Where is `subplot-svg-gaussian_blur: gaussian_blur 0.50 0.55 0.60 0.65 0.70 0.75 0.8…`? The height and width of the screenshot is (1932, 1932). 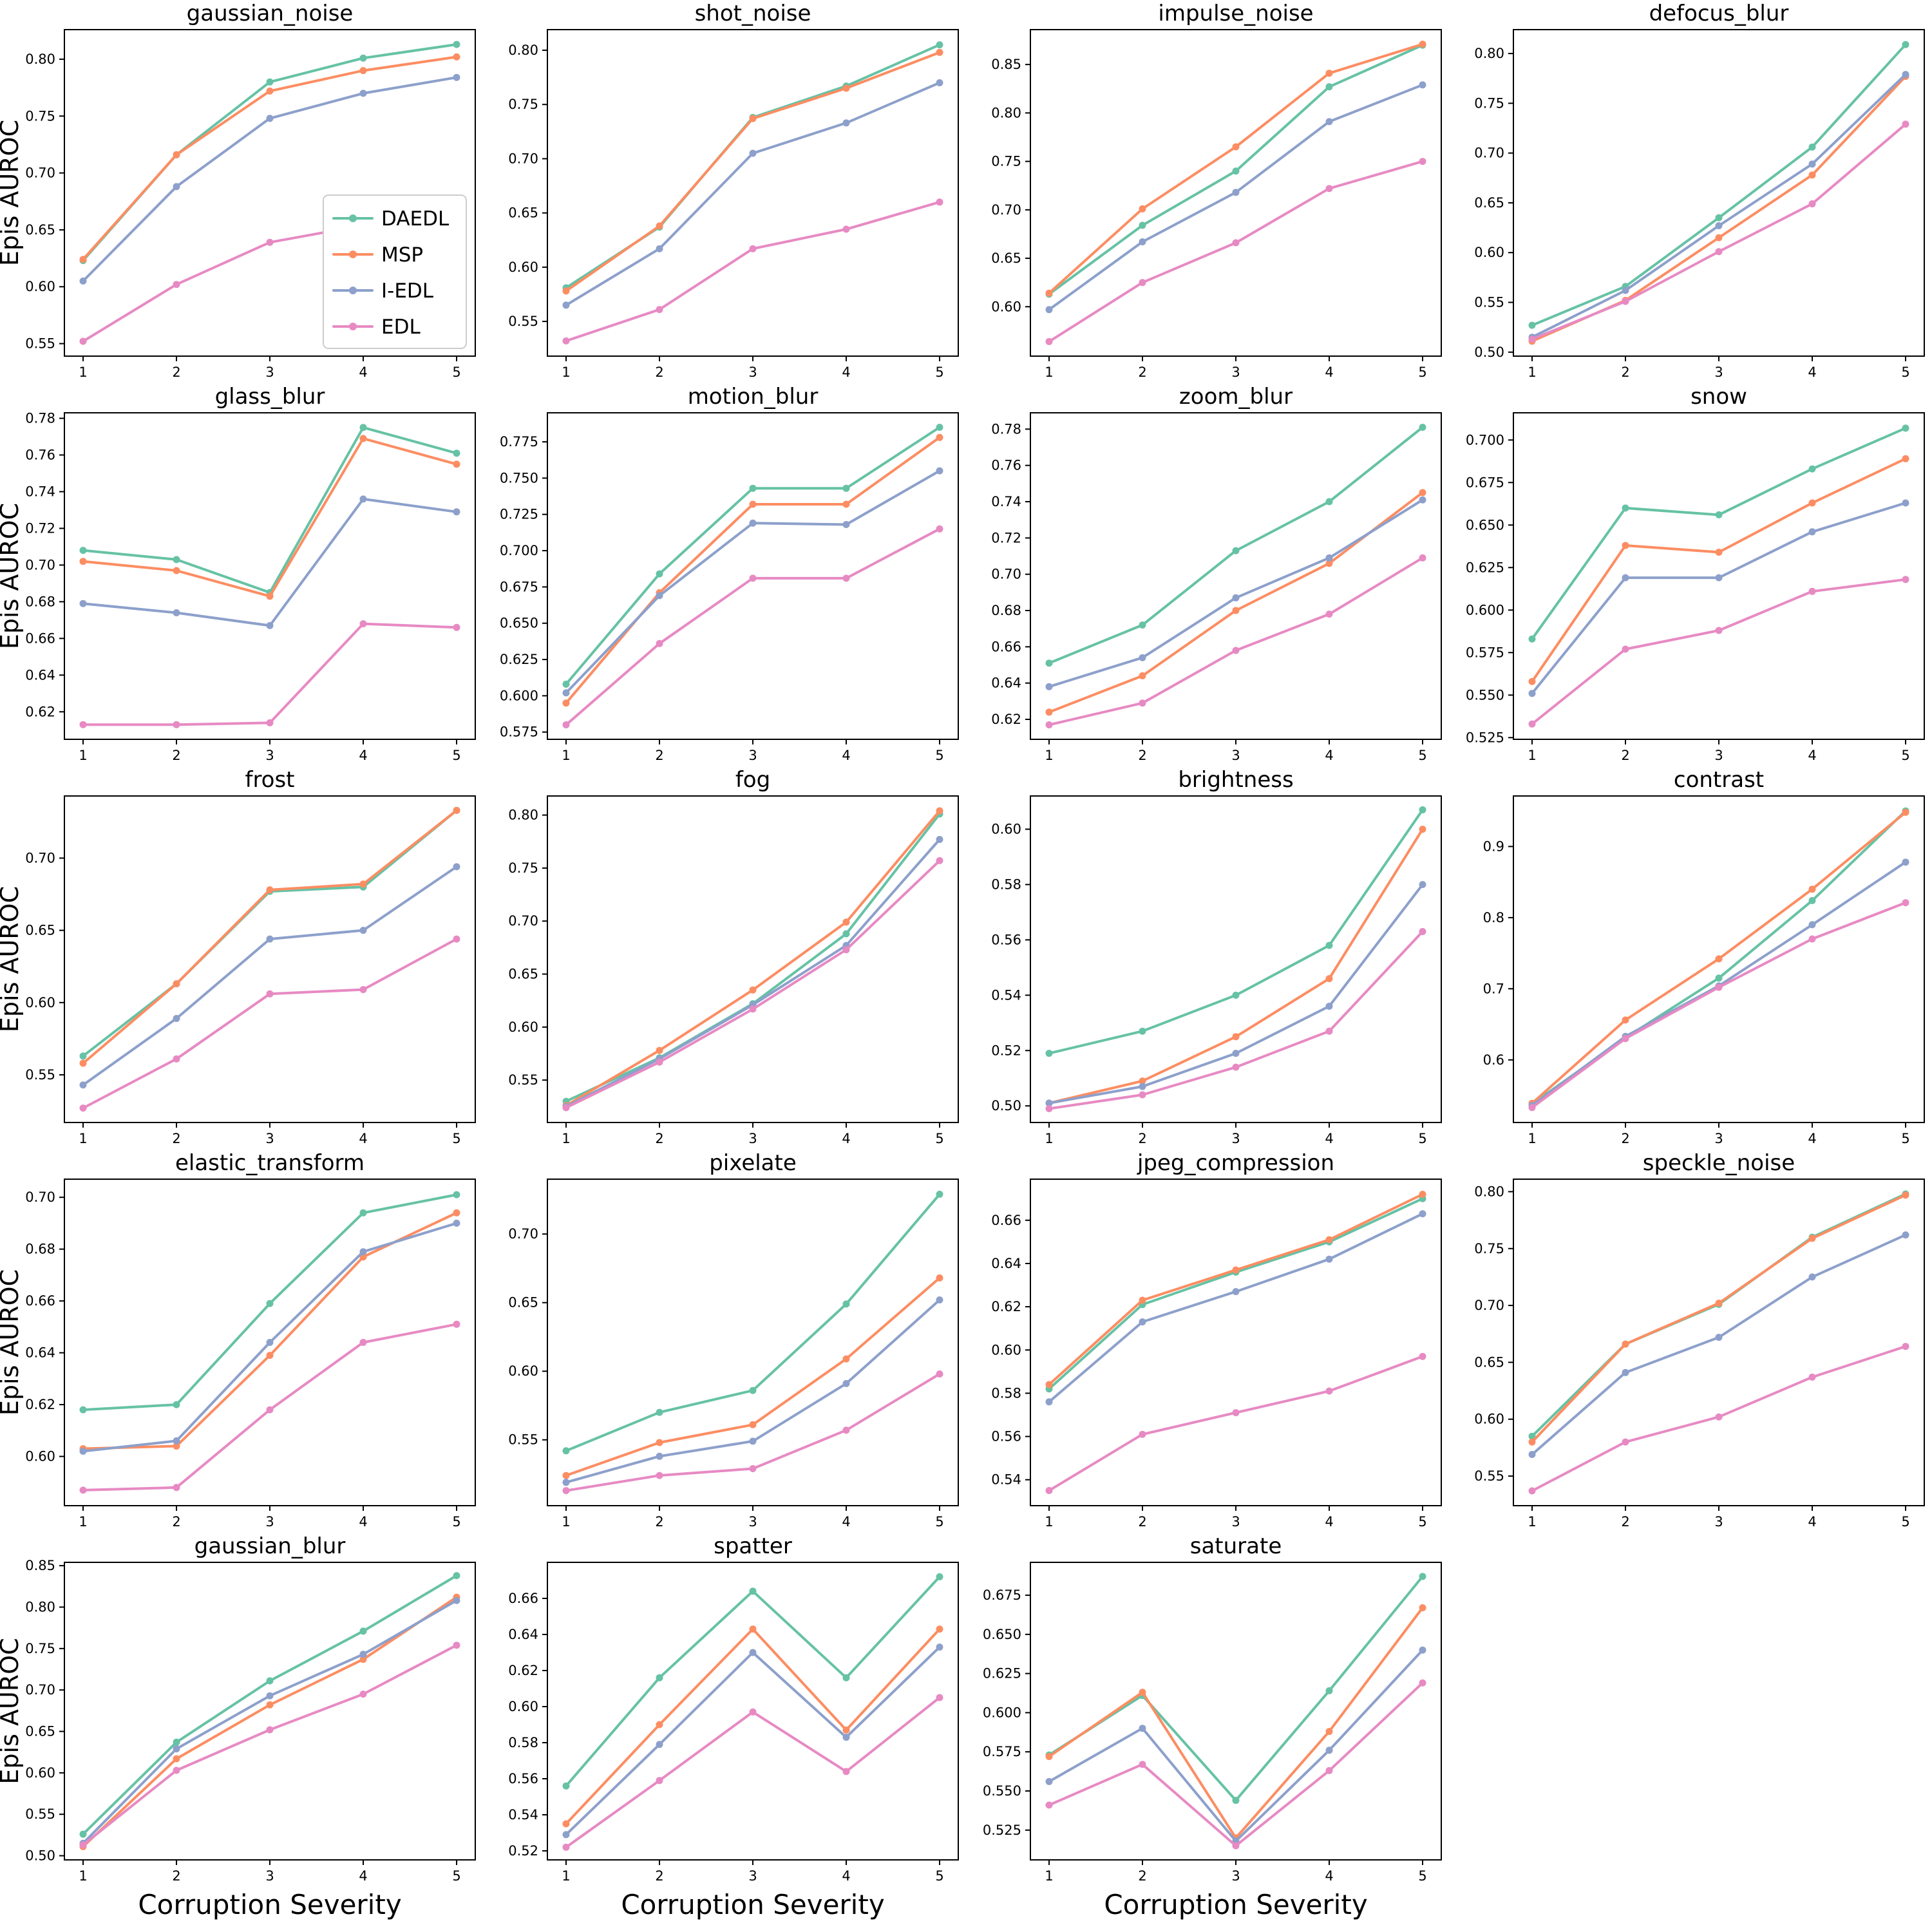
subplot-svg-gaussian_blur: gaussian_blur 0.50 0.55 0.60 0.65 0.70 0.75 0.8… is located at coordinates (238, 1727).